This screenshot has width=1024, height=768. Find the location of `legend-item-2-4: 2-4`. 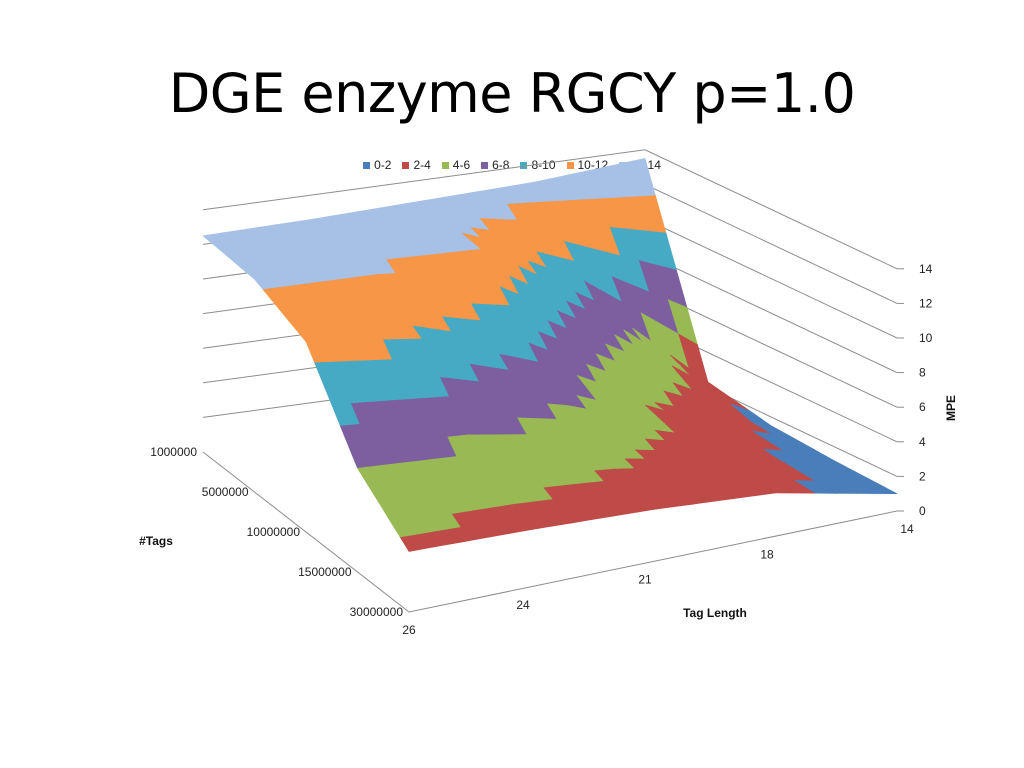

legend-item-2-4: 2-4 is located at coordinates (416, 165).